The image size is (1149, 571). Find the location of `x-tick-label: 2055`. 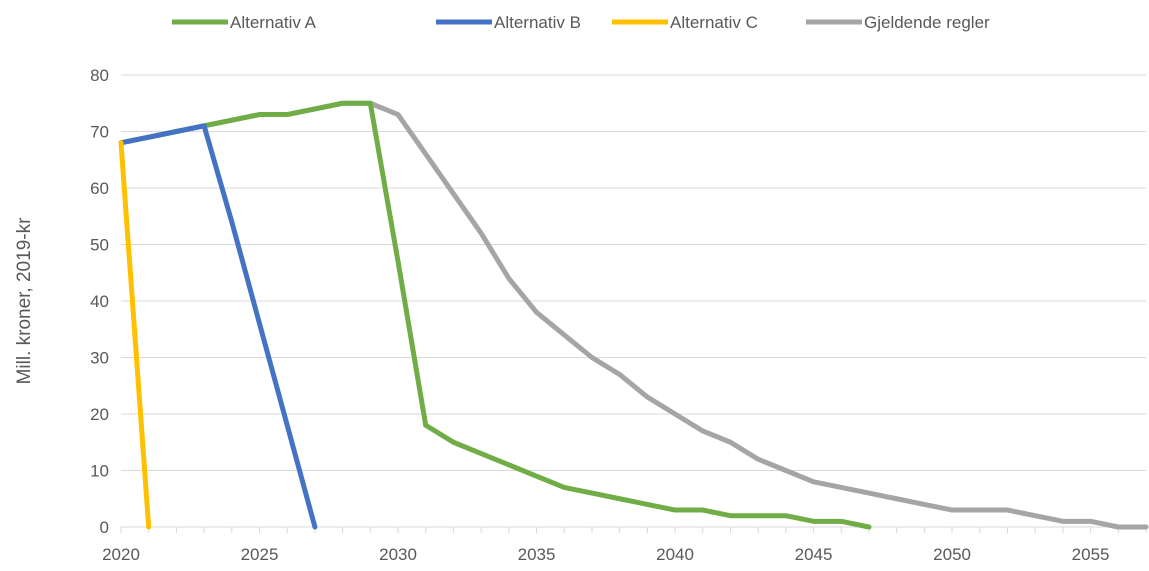

x-tick-label: 2055 is located at coordinates (1091, 554).